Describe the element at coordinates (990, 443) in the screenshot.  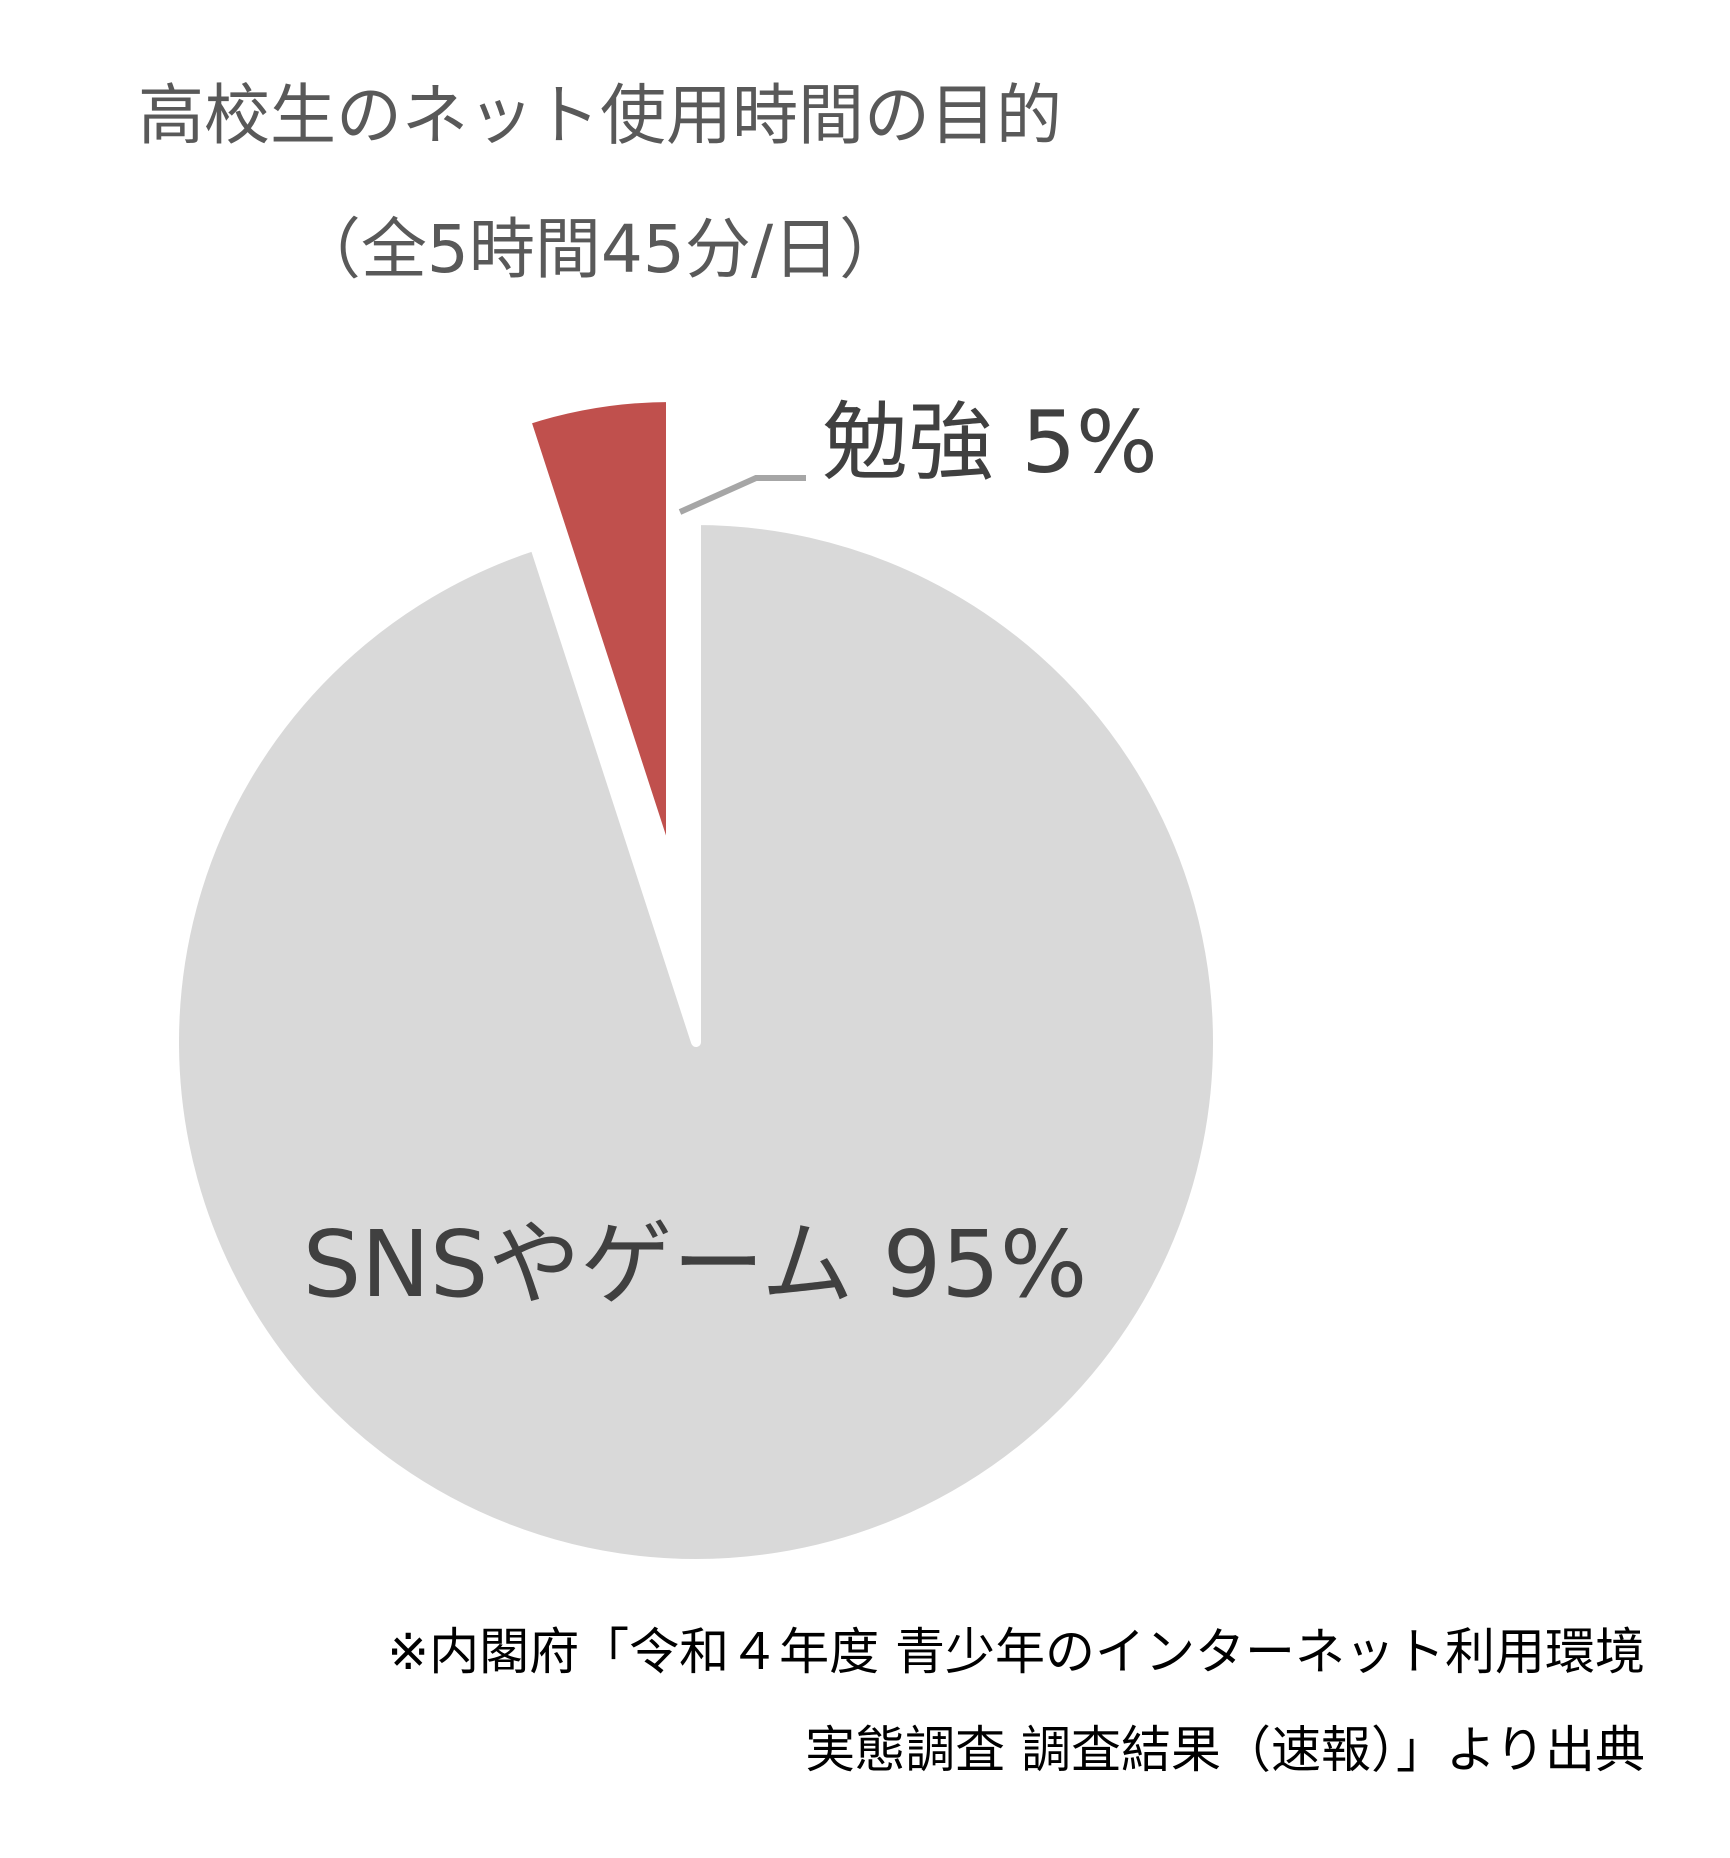
I see `slice-label-study: 勉強 5%` at that location.